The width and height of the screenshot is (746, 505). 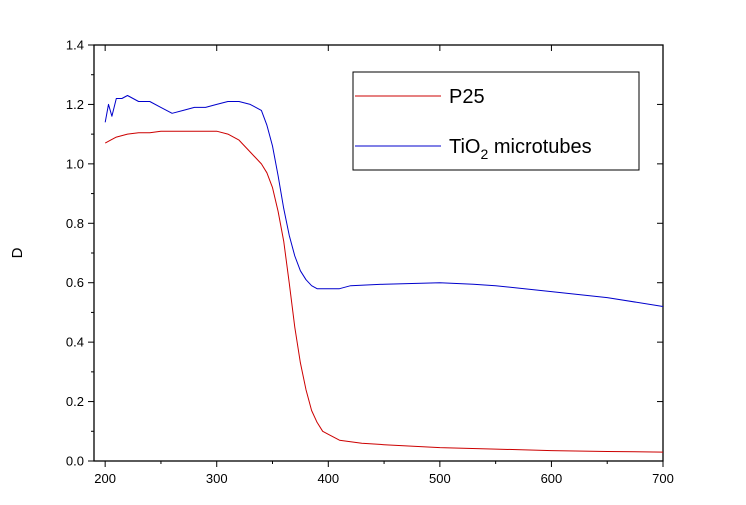 I want to click on y-axis-label: D, so click(x=17, y=252).